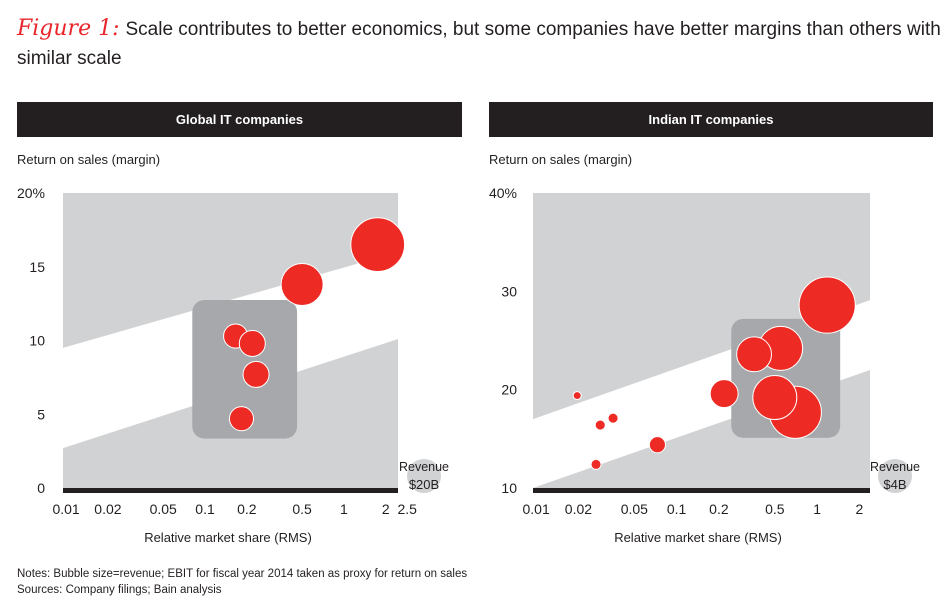 The image size is (950, 610). What do you see at coordinates (503, 193) in the screenshot?
I see `y-tick-label: 40%` at bounding box center [503, 193].